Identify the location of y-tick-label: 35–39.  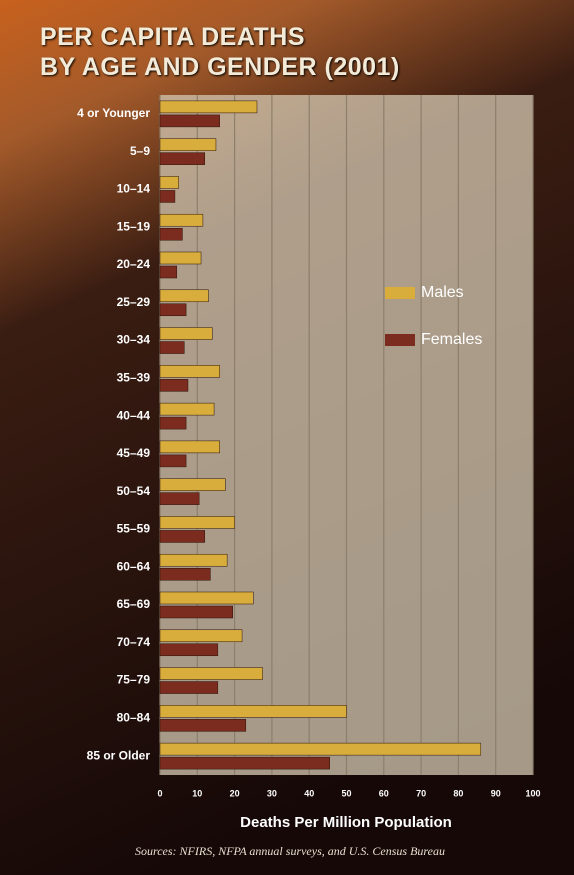
(134, 378).